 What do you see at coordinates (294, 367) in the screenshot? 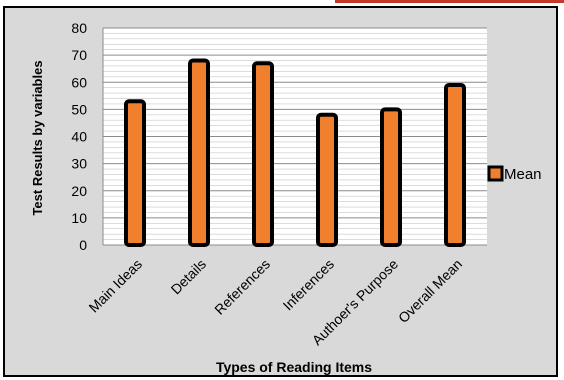
I see `x-axis-label: Types of Reading Items` at bounding box center [294, 367].